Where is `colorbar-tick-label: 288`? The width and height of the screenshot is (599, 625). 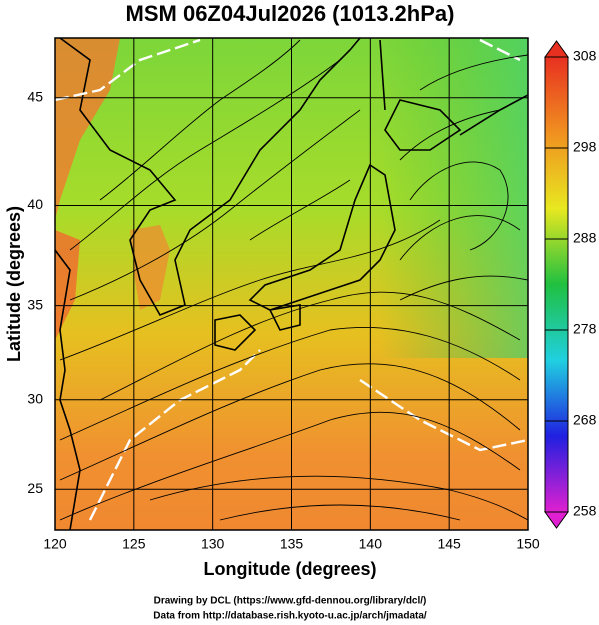 colorbar-tick-label: 288 is located at coordinates (585, 238).